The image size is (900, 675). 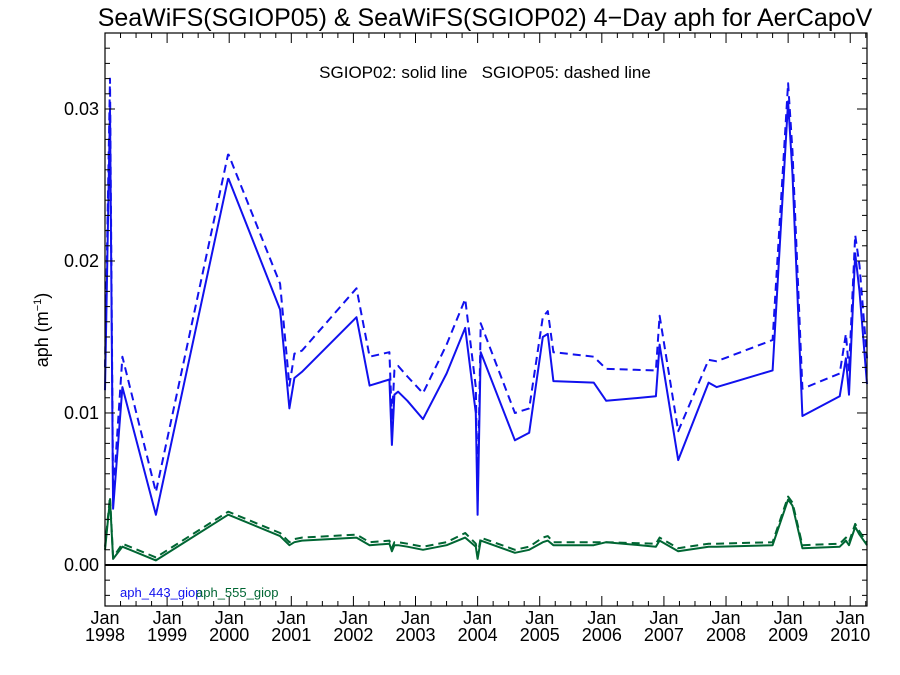 I want to click on y-tick-label: 0.00, so click(x=81, y=565).